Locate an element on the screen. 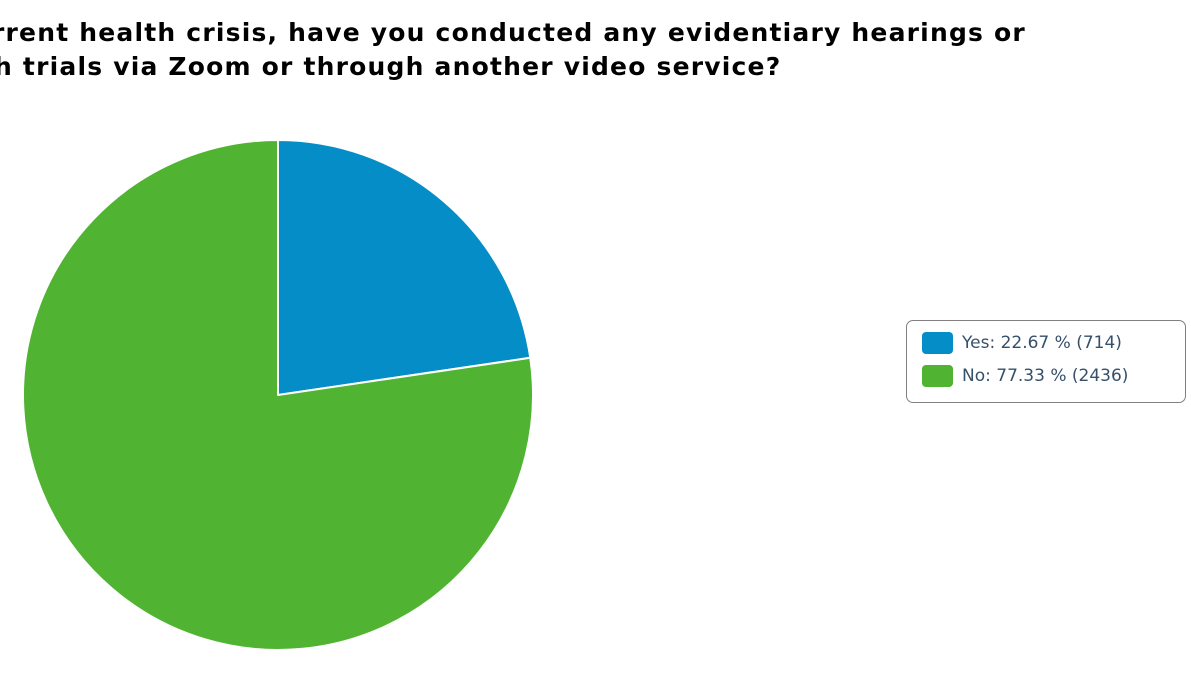 The image size is (1191, 679). legend-item-yes: Yes: 22.67 % (714) is located at coordinates (1022, 343).